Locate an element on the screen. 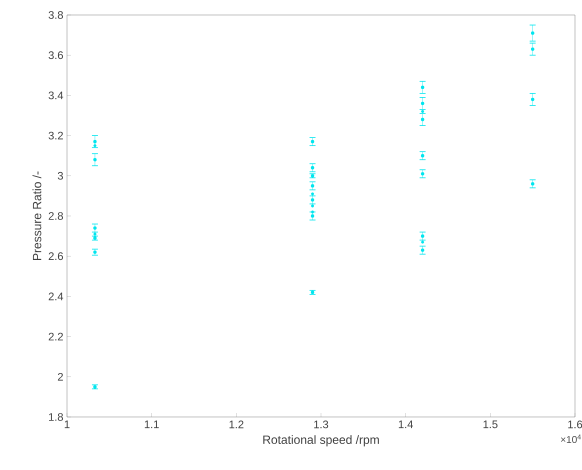 This screenshot has height=470, width=582. y-tick-label: 2.6 is located at coordinates (55, 256).